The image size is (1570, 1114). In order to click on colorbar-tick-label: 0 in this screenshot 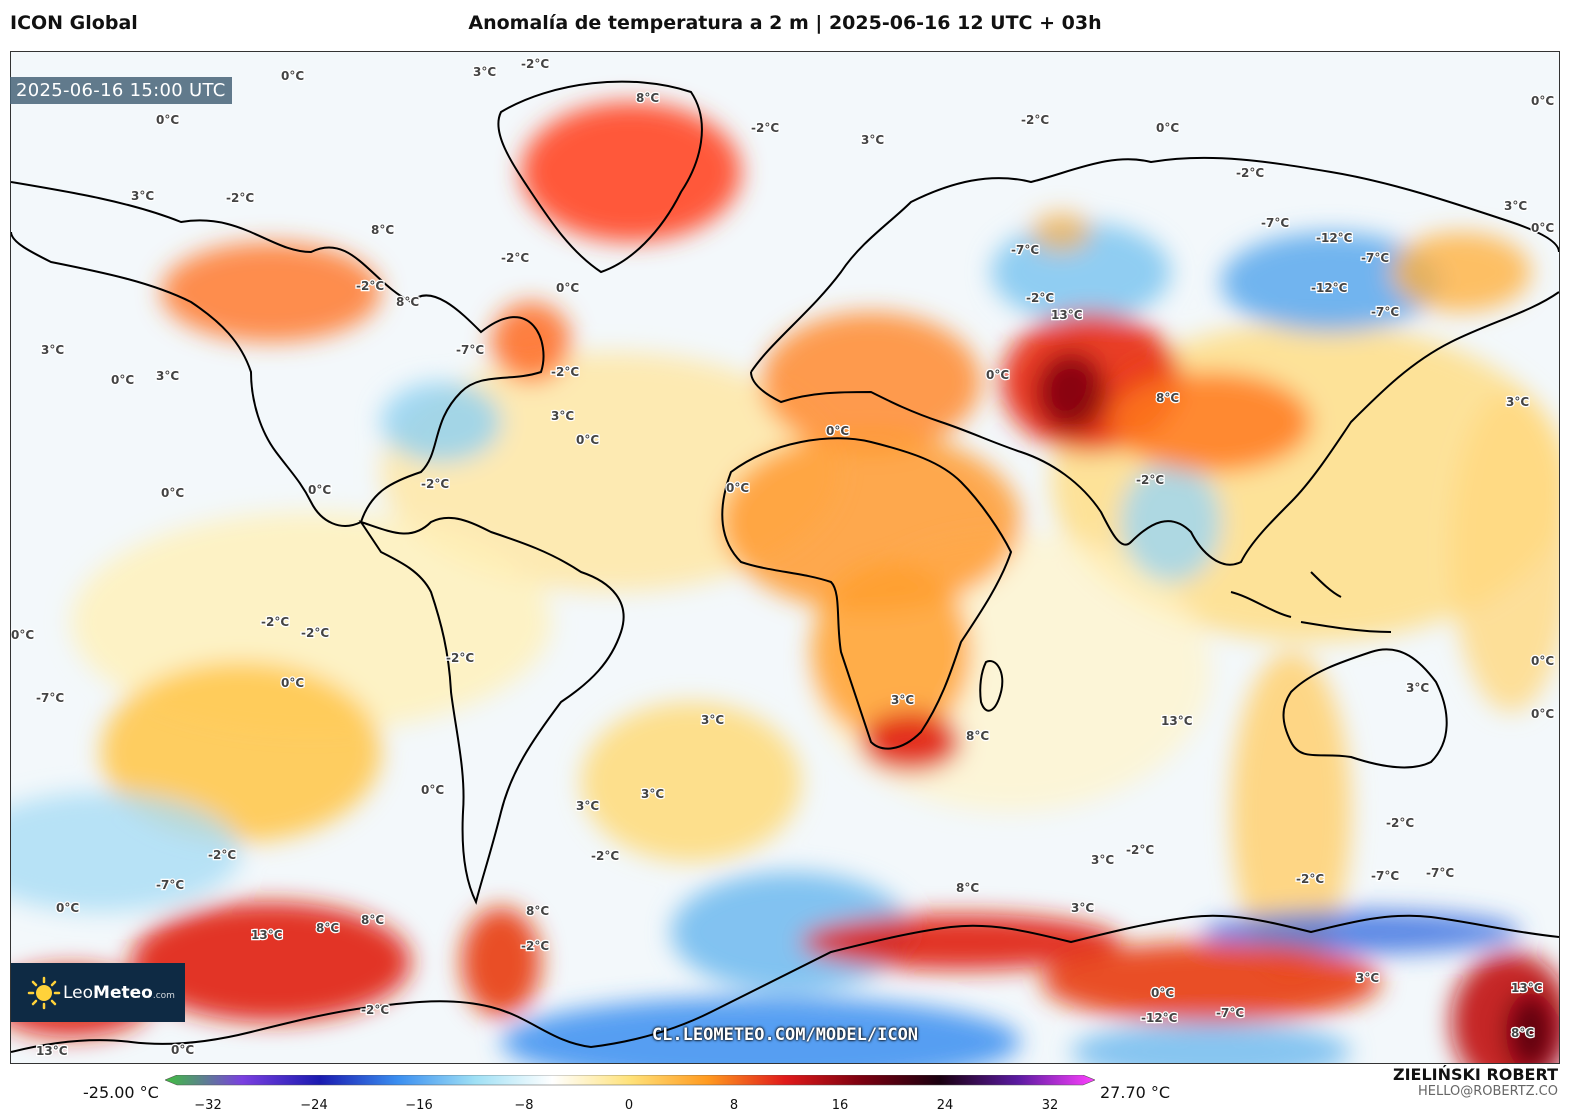, I will do `click(629, 1105)`.